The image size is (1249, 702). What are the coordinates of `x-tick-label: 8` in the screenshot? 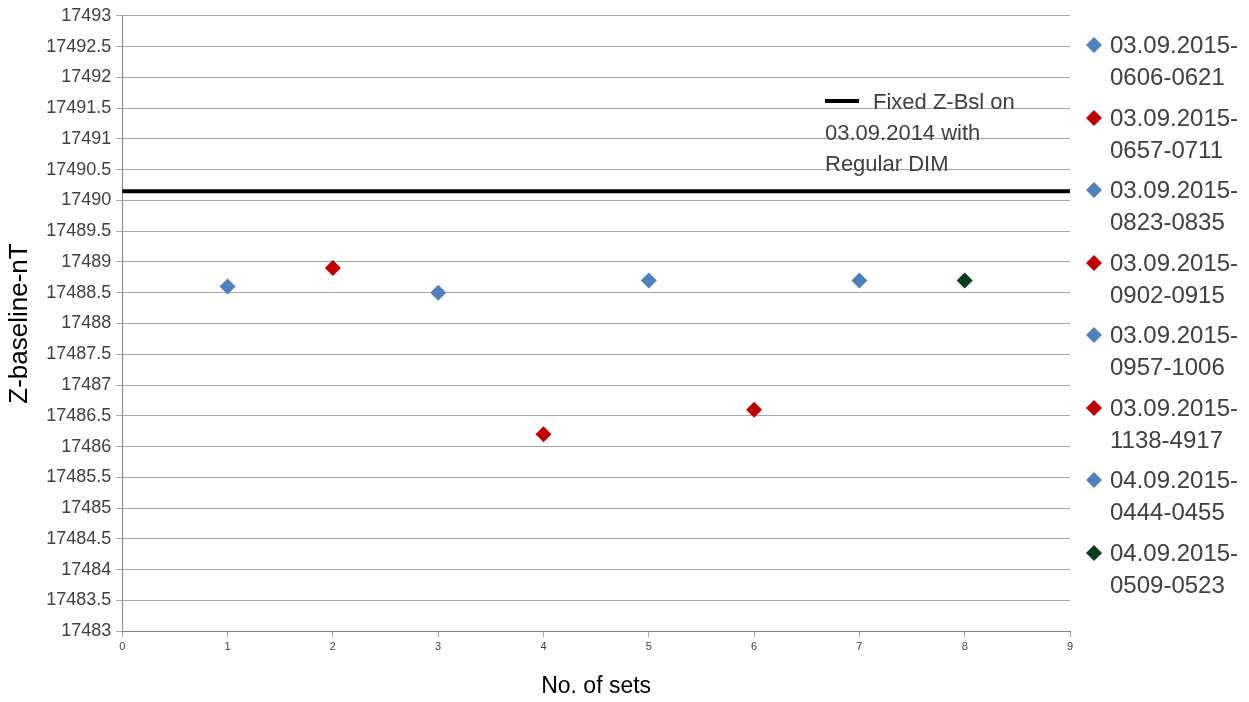 It's located at (964, 645).